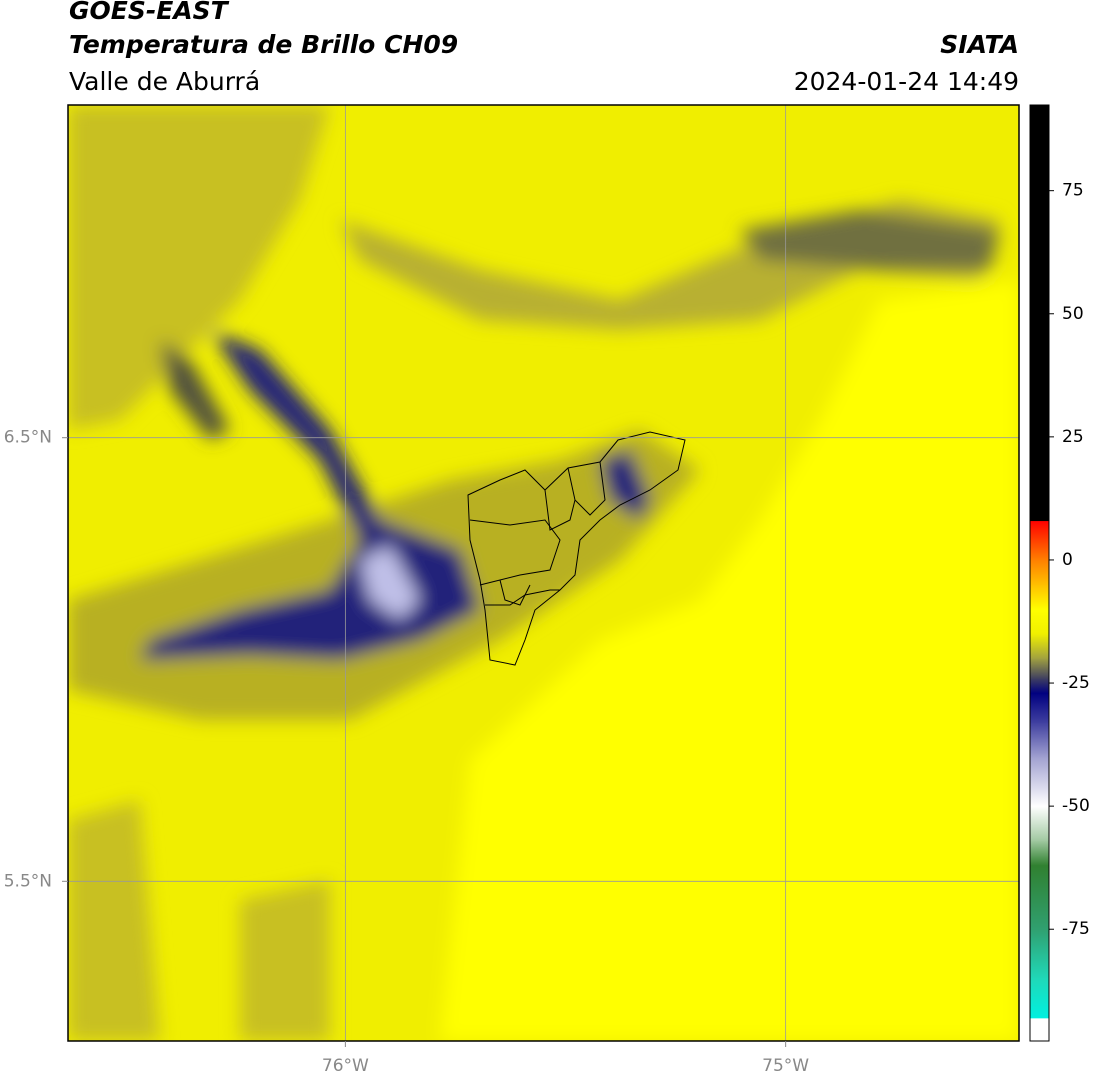  What do you see at coordinates (28, 438) in the screenshot?
I see `y-tick-label: 6.5°N` at bounding box center [28, 438].